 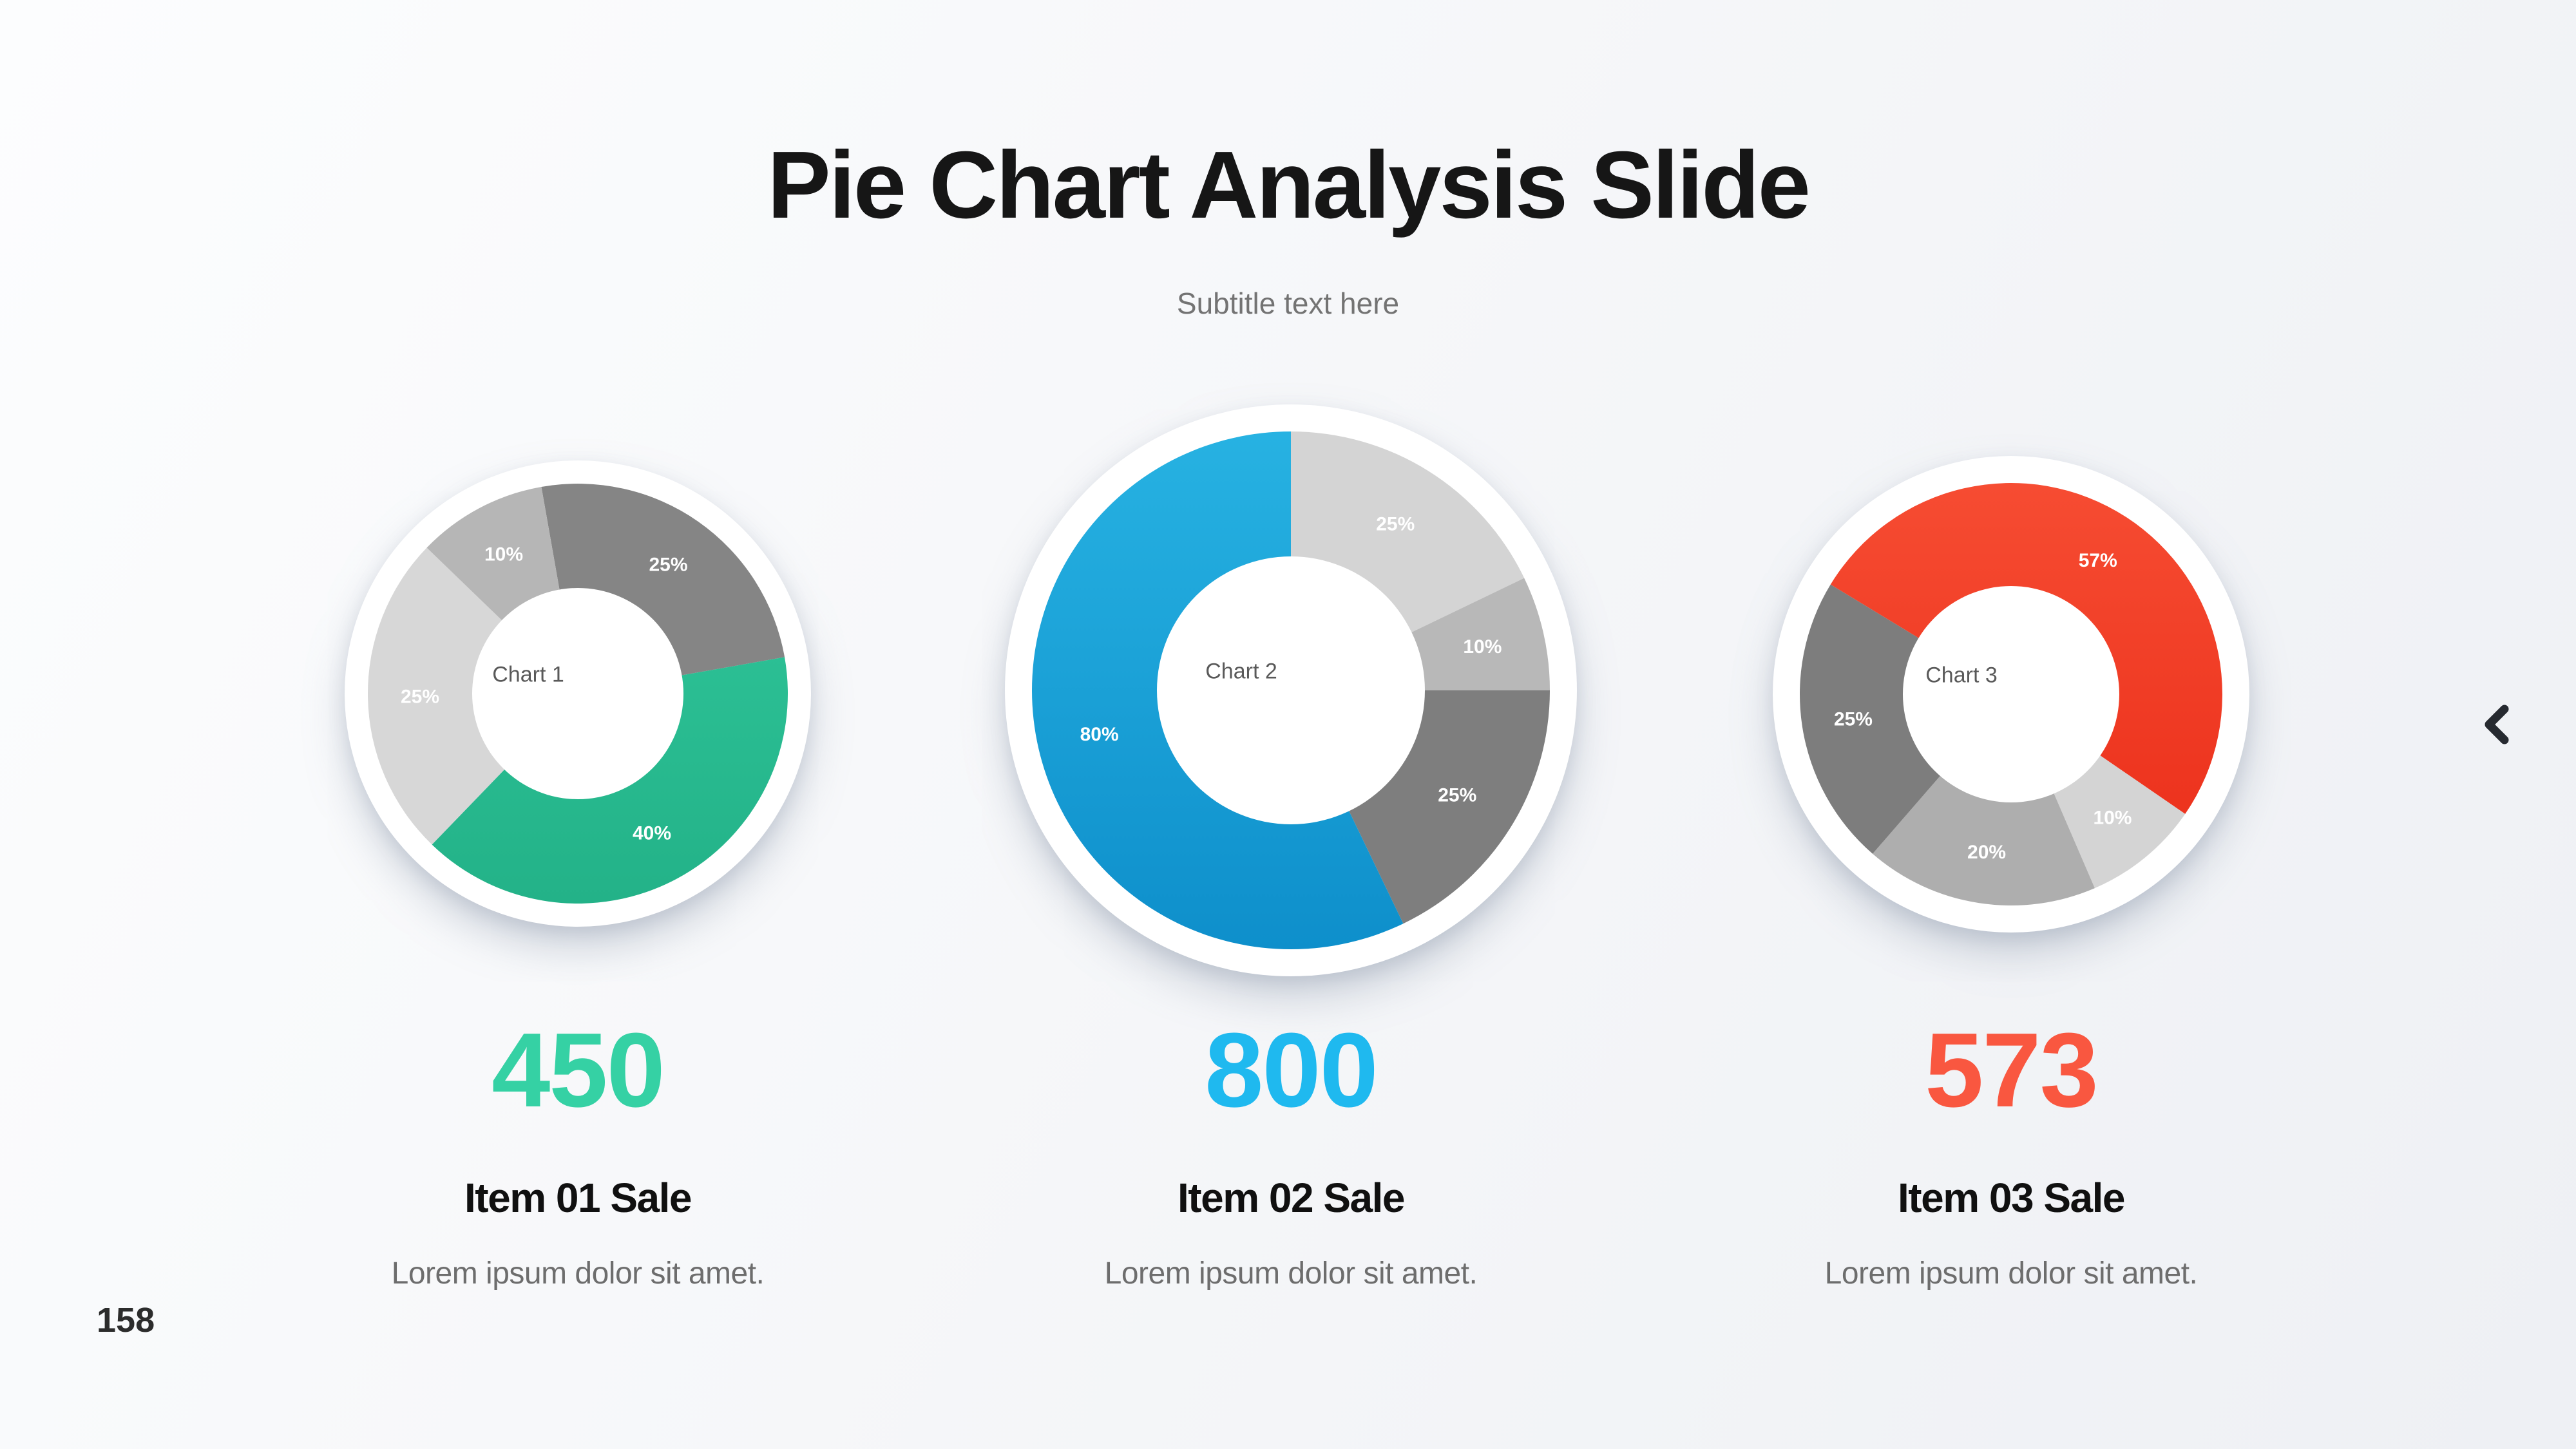 I want to click on chevron-left-icon, so click(x=2496, y=726).